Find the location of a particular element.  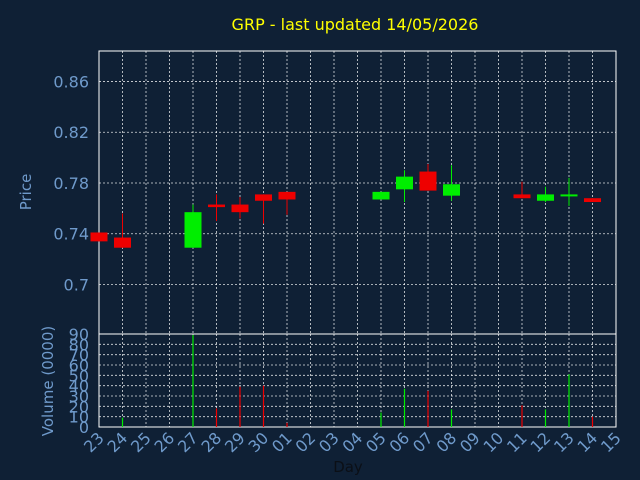

price-tick-label: 0.86 is located at coordinates (71, 81).